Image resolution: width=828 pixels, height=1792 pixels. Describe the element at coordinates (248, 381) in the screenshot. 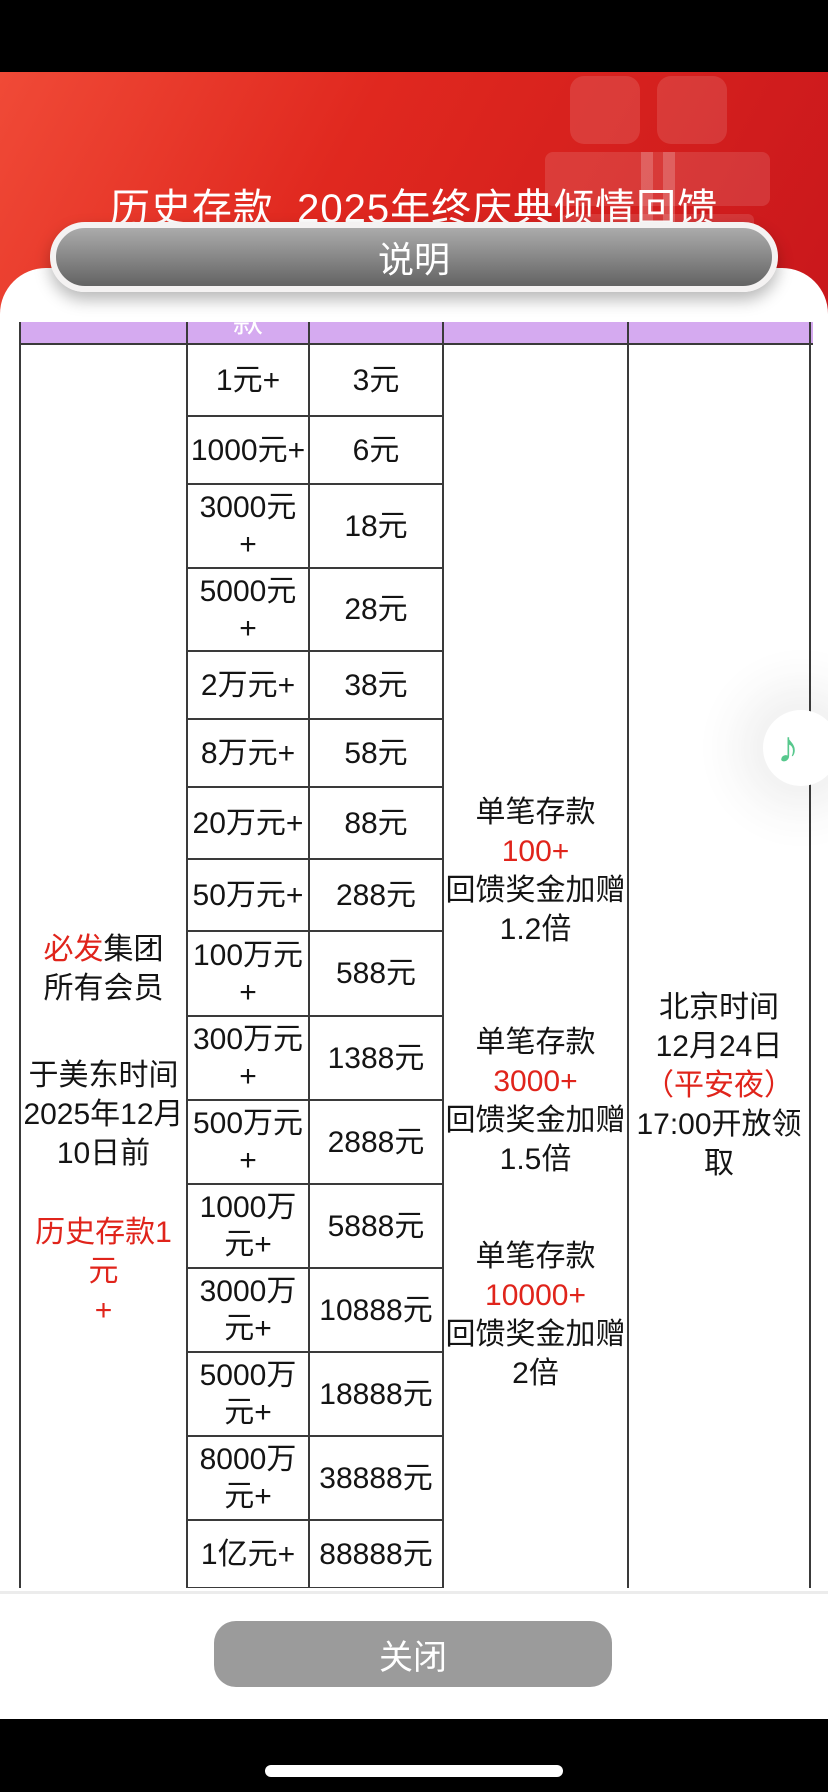

I see `tier-deposit-cell: 1元+` at that location.